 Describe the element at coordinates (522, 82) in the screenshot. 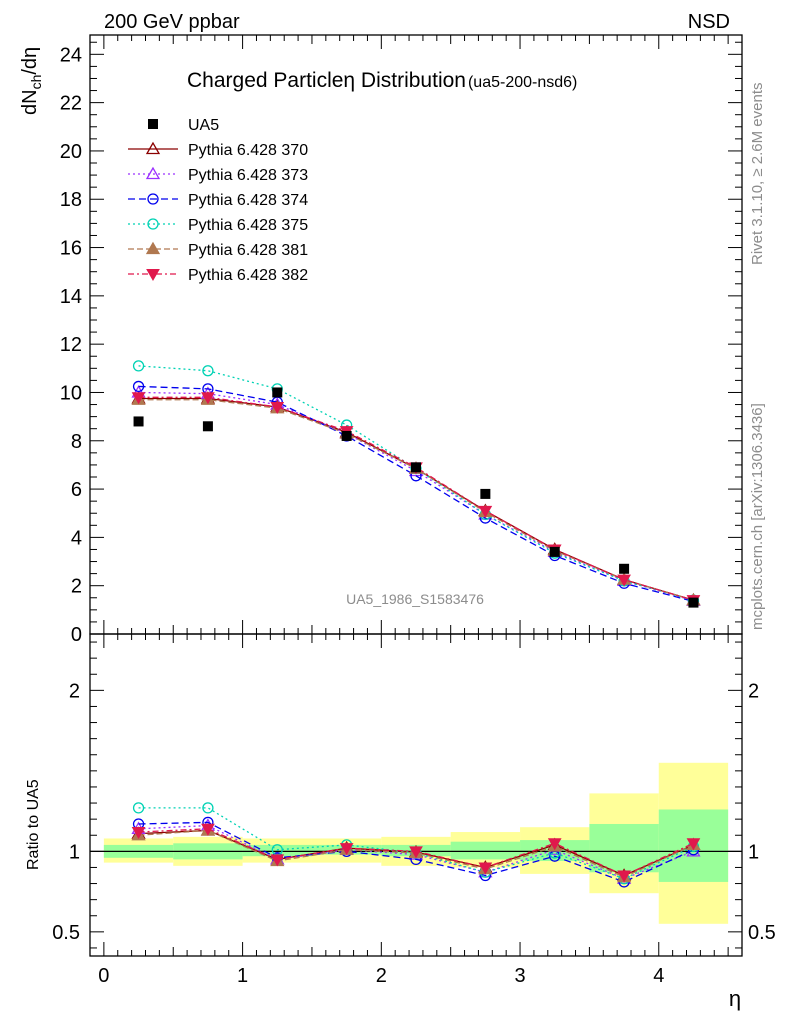

I see `chart-title-suffix: (ua5-200-nsd6)` at that location.